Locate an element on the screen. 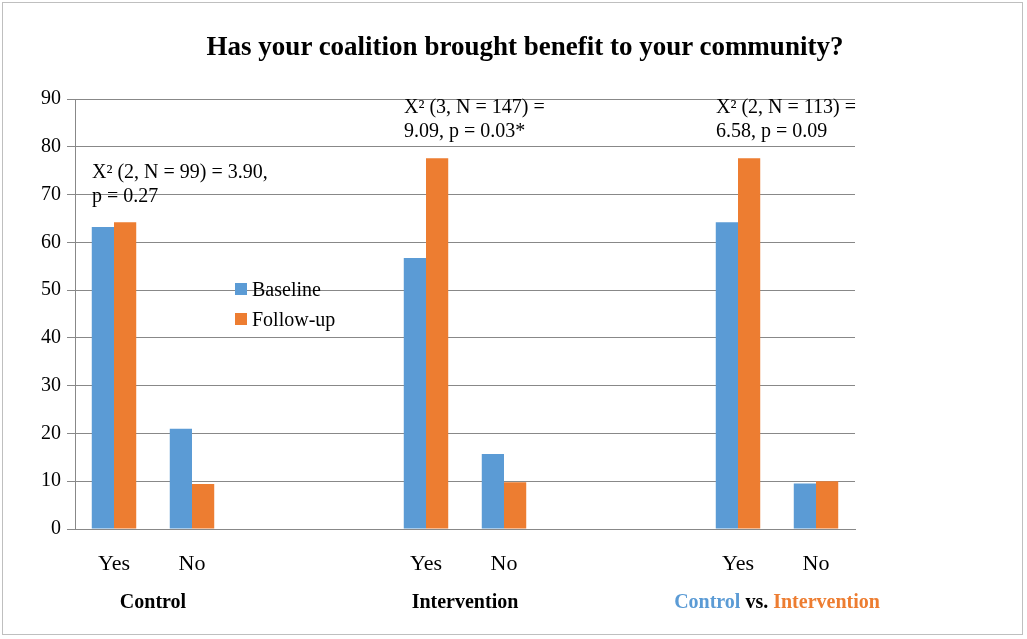 This screenshot has height=639, width=1027. y-tick-label: 30 is located at coordinates (51, 383).